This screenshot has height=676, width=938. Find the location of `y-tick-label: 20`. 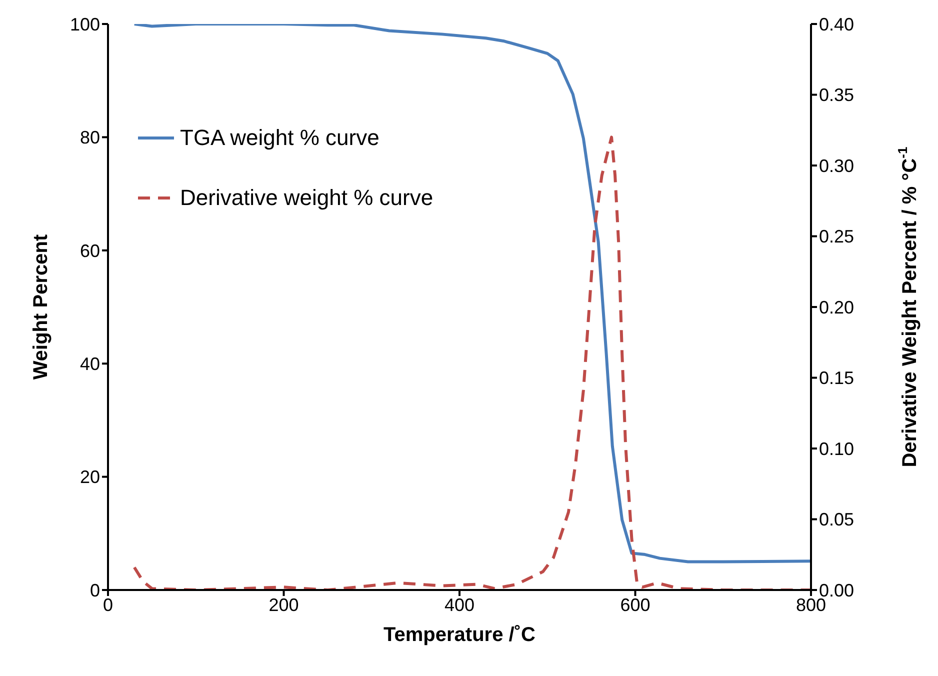

y-tick-label: 20 is located at coordinates (90, 477).